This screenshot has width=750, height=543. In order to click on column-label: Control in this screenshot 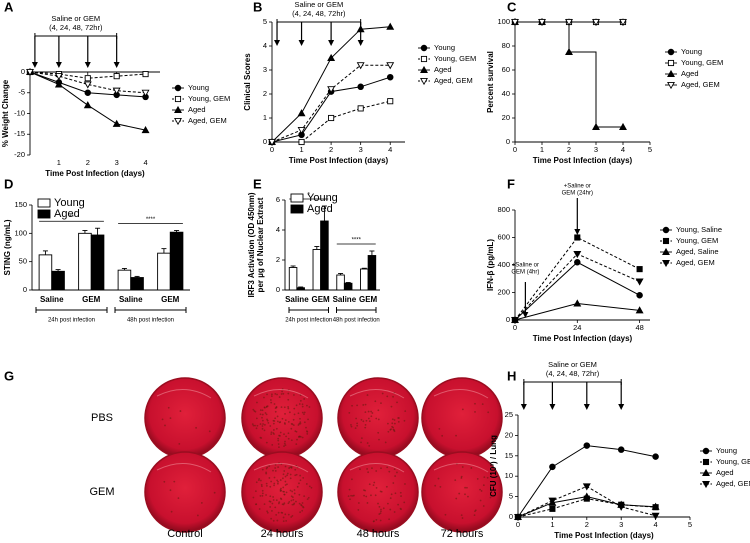, I will do `click(184, 534)`.